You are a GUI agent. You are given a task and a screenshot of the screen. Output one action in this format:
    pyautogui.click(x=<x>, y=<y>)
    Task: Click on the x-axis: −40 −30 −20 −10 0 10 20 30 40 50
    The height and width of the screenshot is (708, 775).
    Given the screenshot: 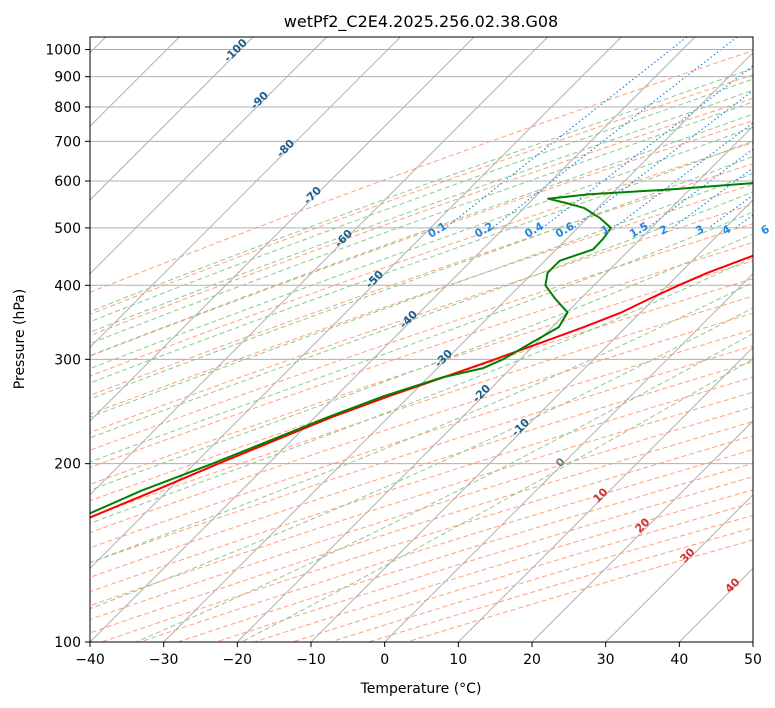 What is the action you would take?
    pyautogui.click(x=418, y=655)
    